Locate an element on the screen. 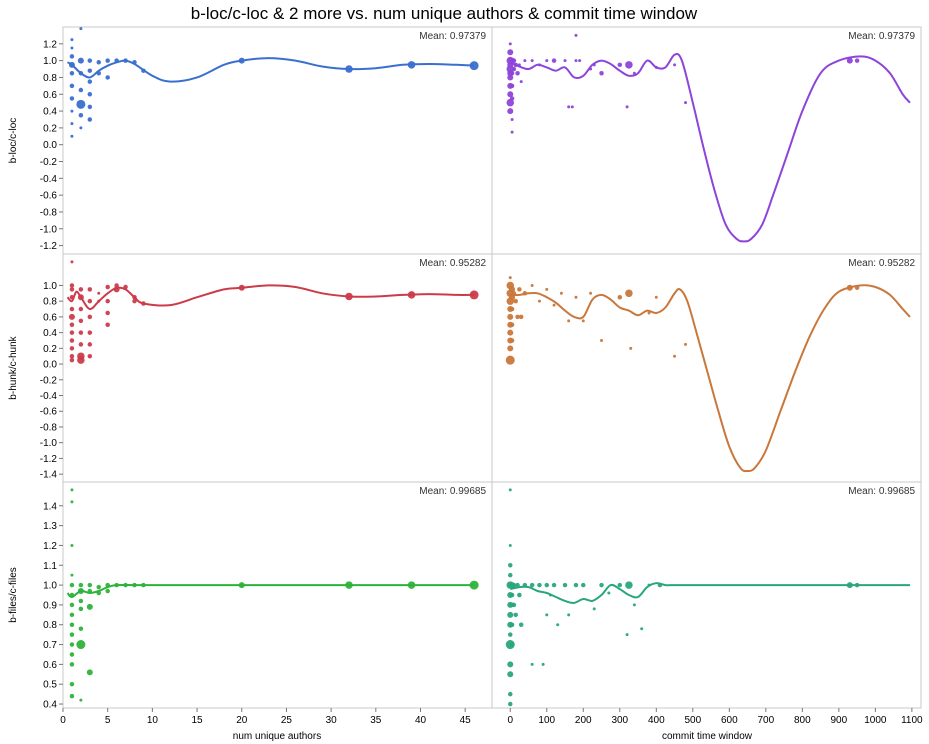  y-tick-label-1-9: 0.4 is located at coordinates (50, 333).